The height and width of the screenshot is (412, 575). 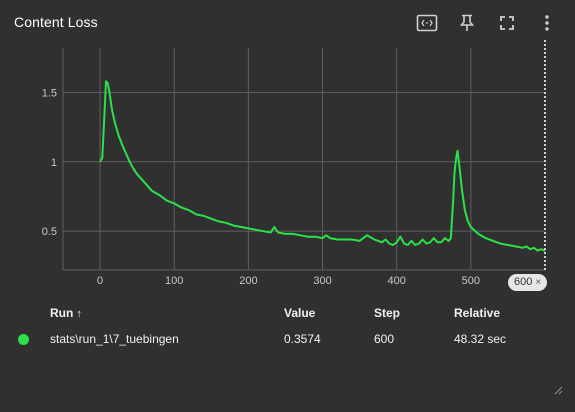 I want to click on sort-arrow-icon: ↑, so click(x=79, y=314).